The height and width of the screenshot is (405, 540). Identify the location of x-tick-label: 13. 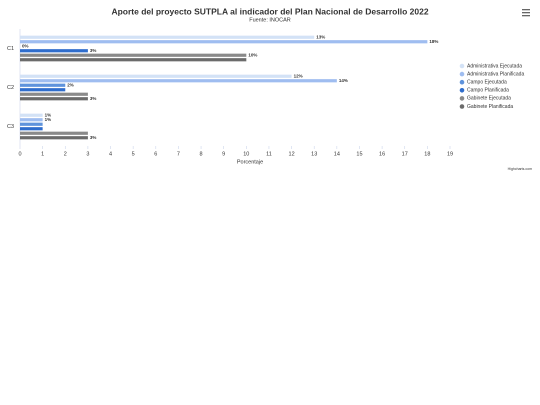
(314, 154).